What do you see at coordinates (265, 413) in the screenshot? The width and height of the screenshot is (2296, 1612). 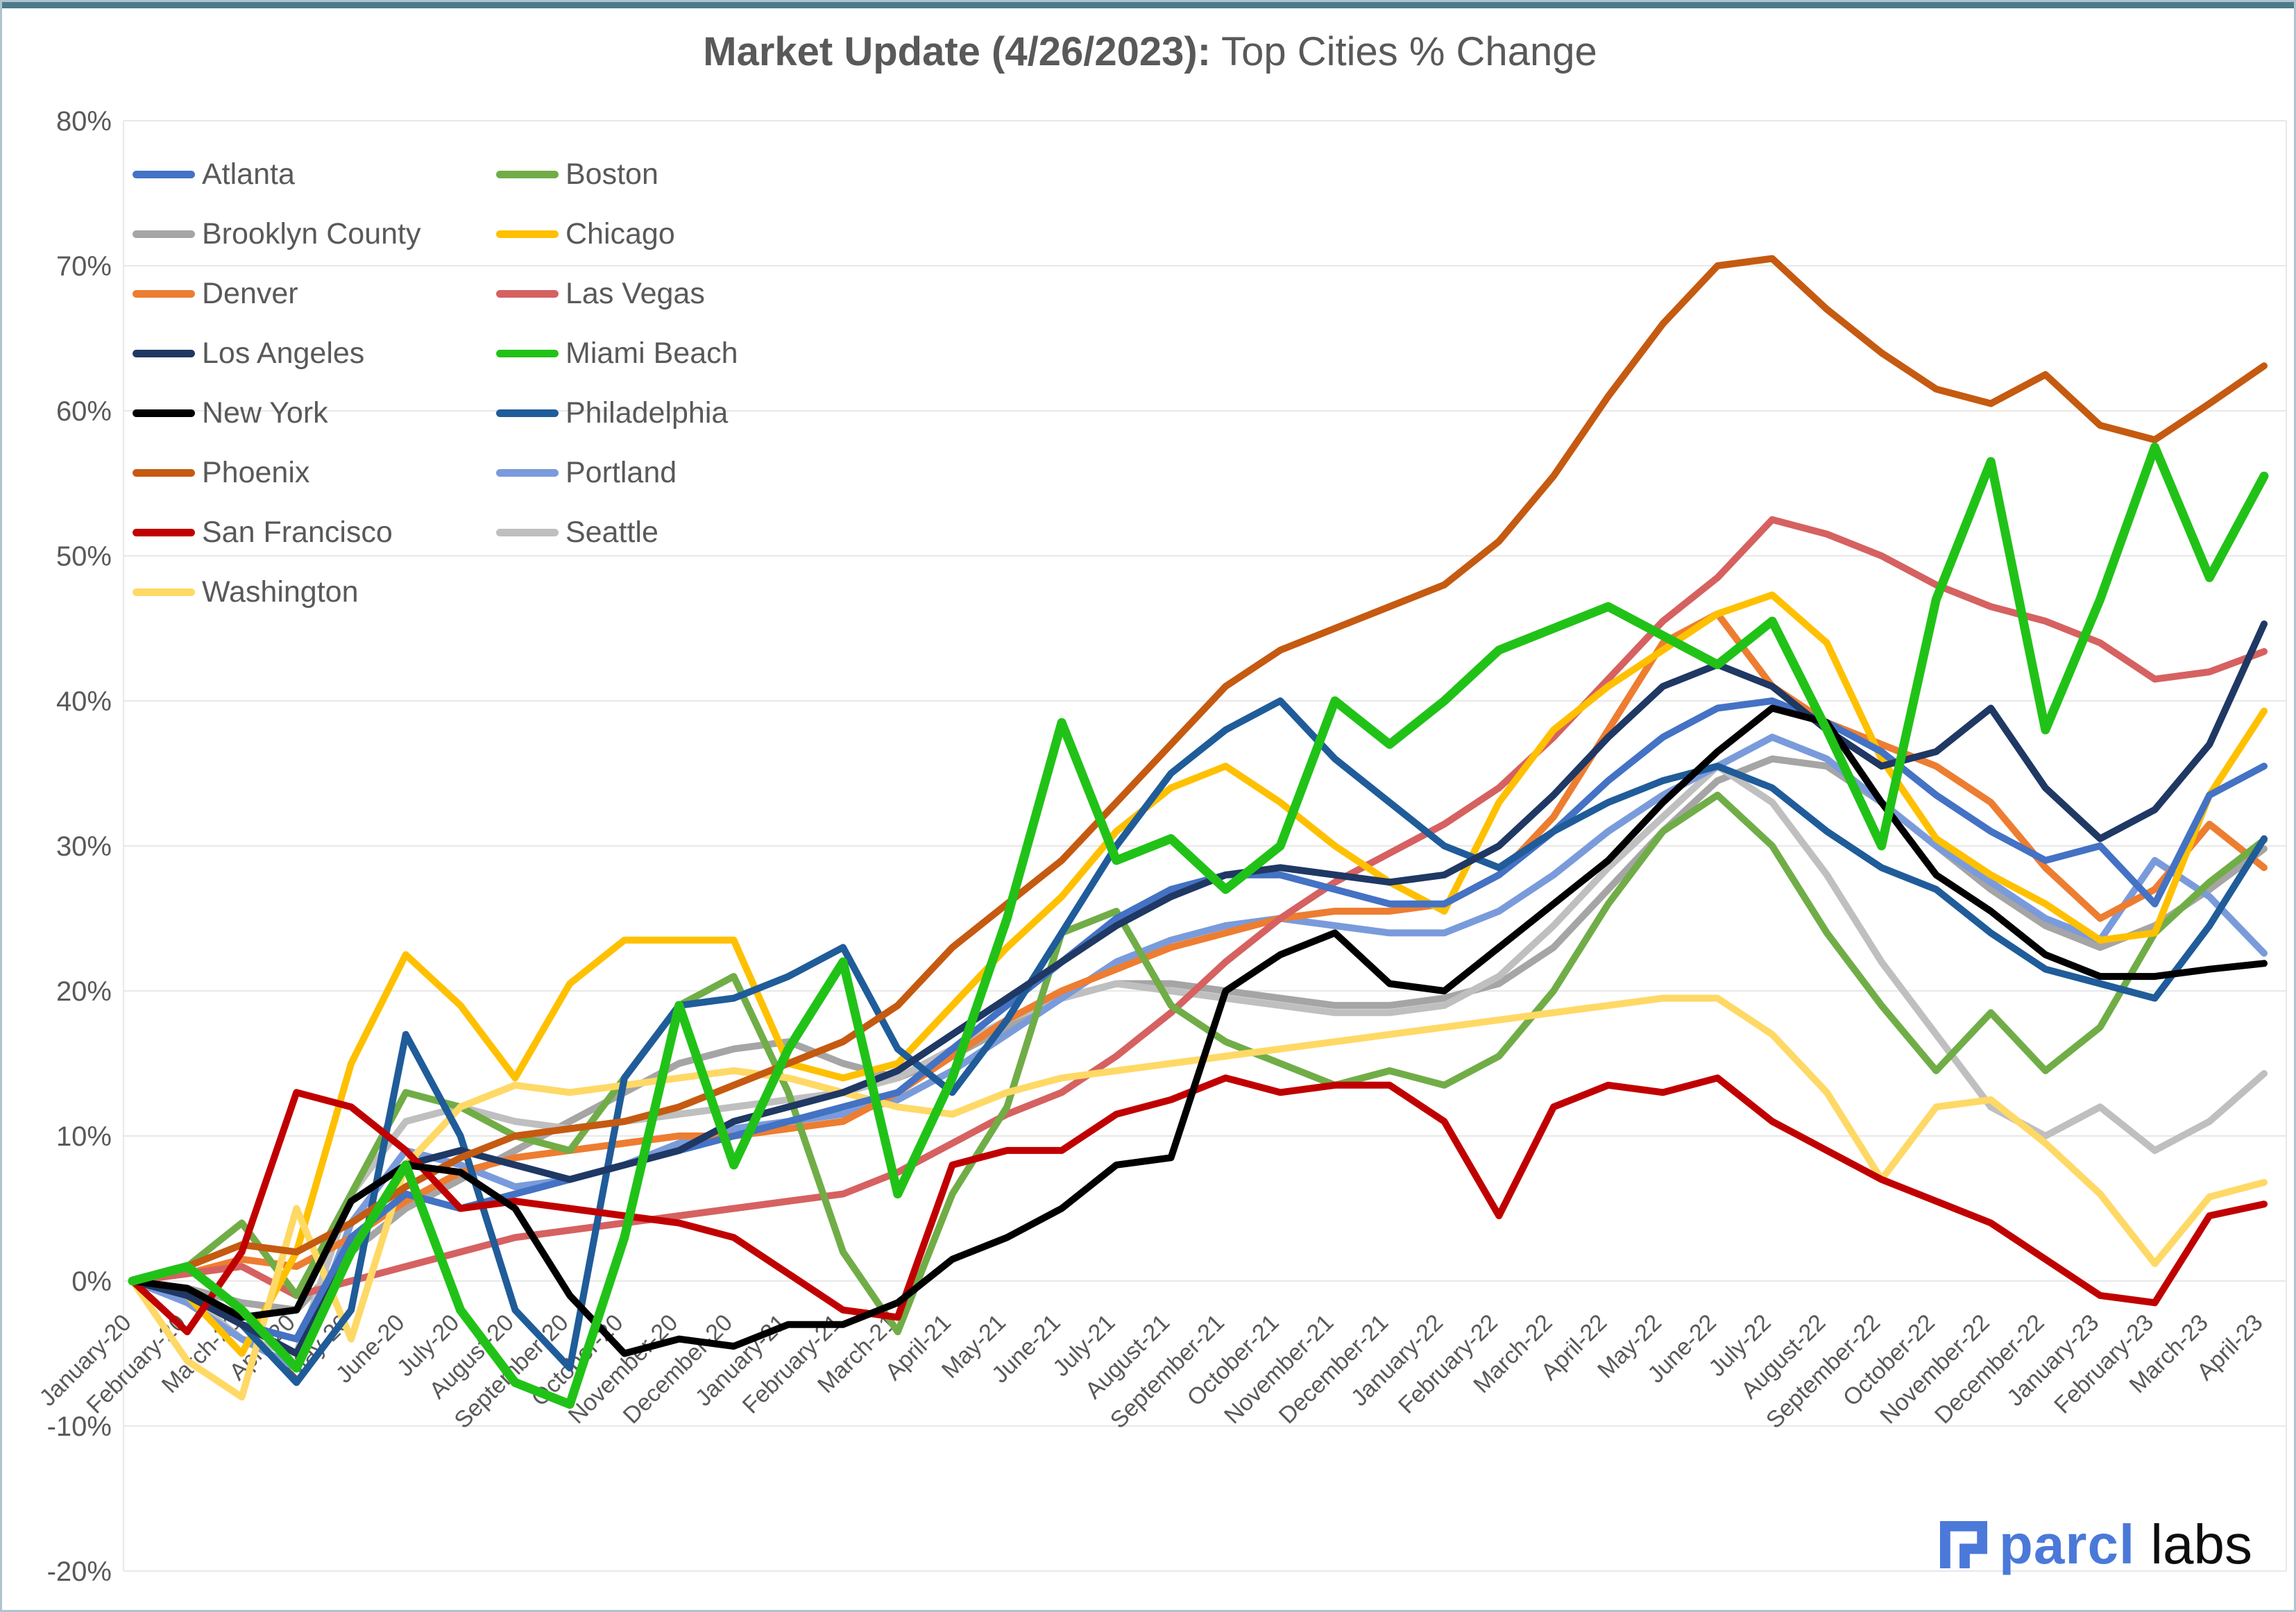 I see `legend-label: New York` at bounding box center [265, 413].